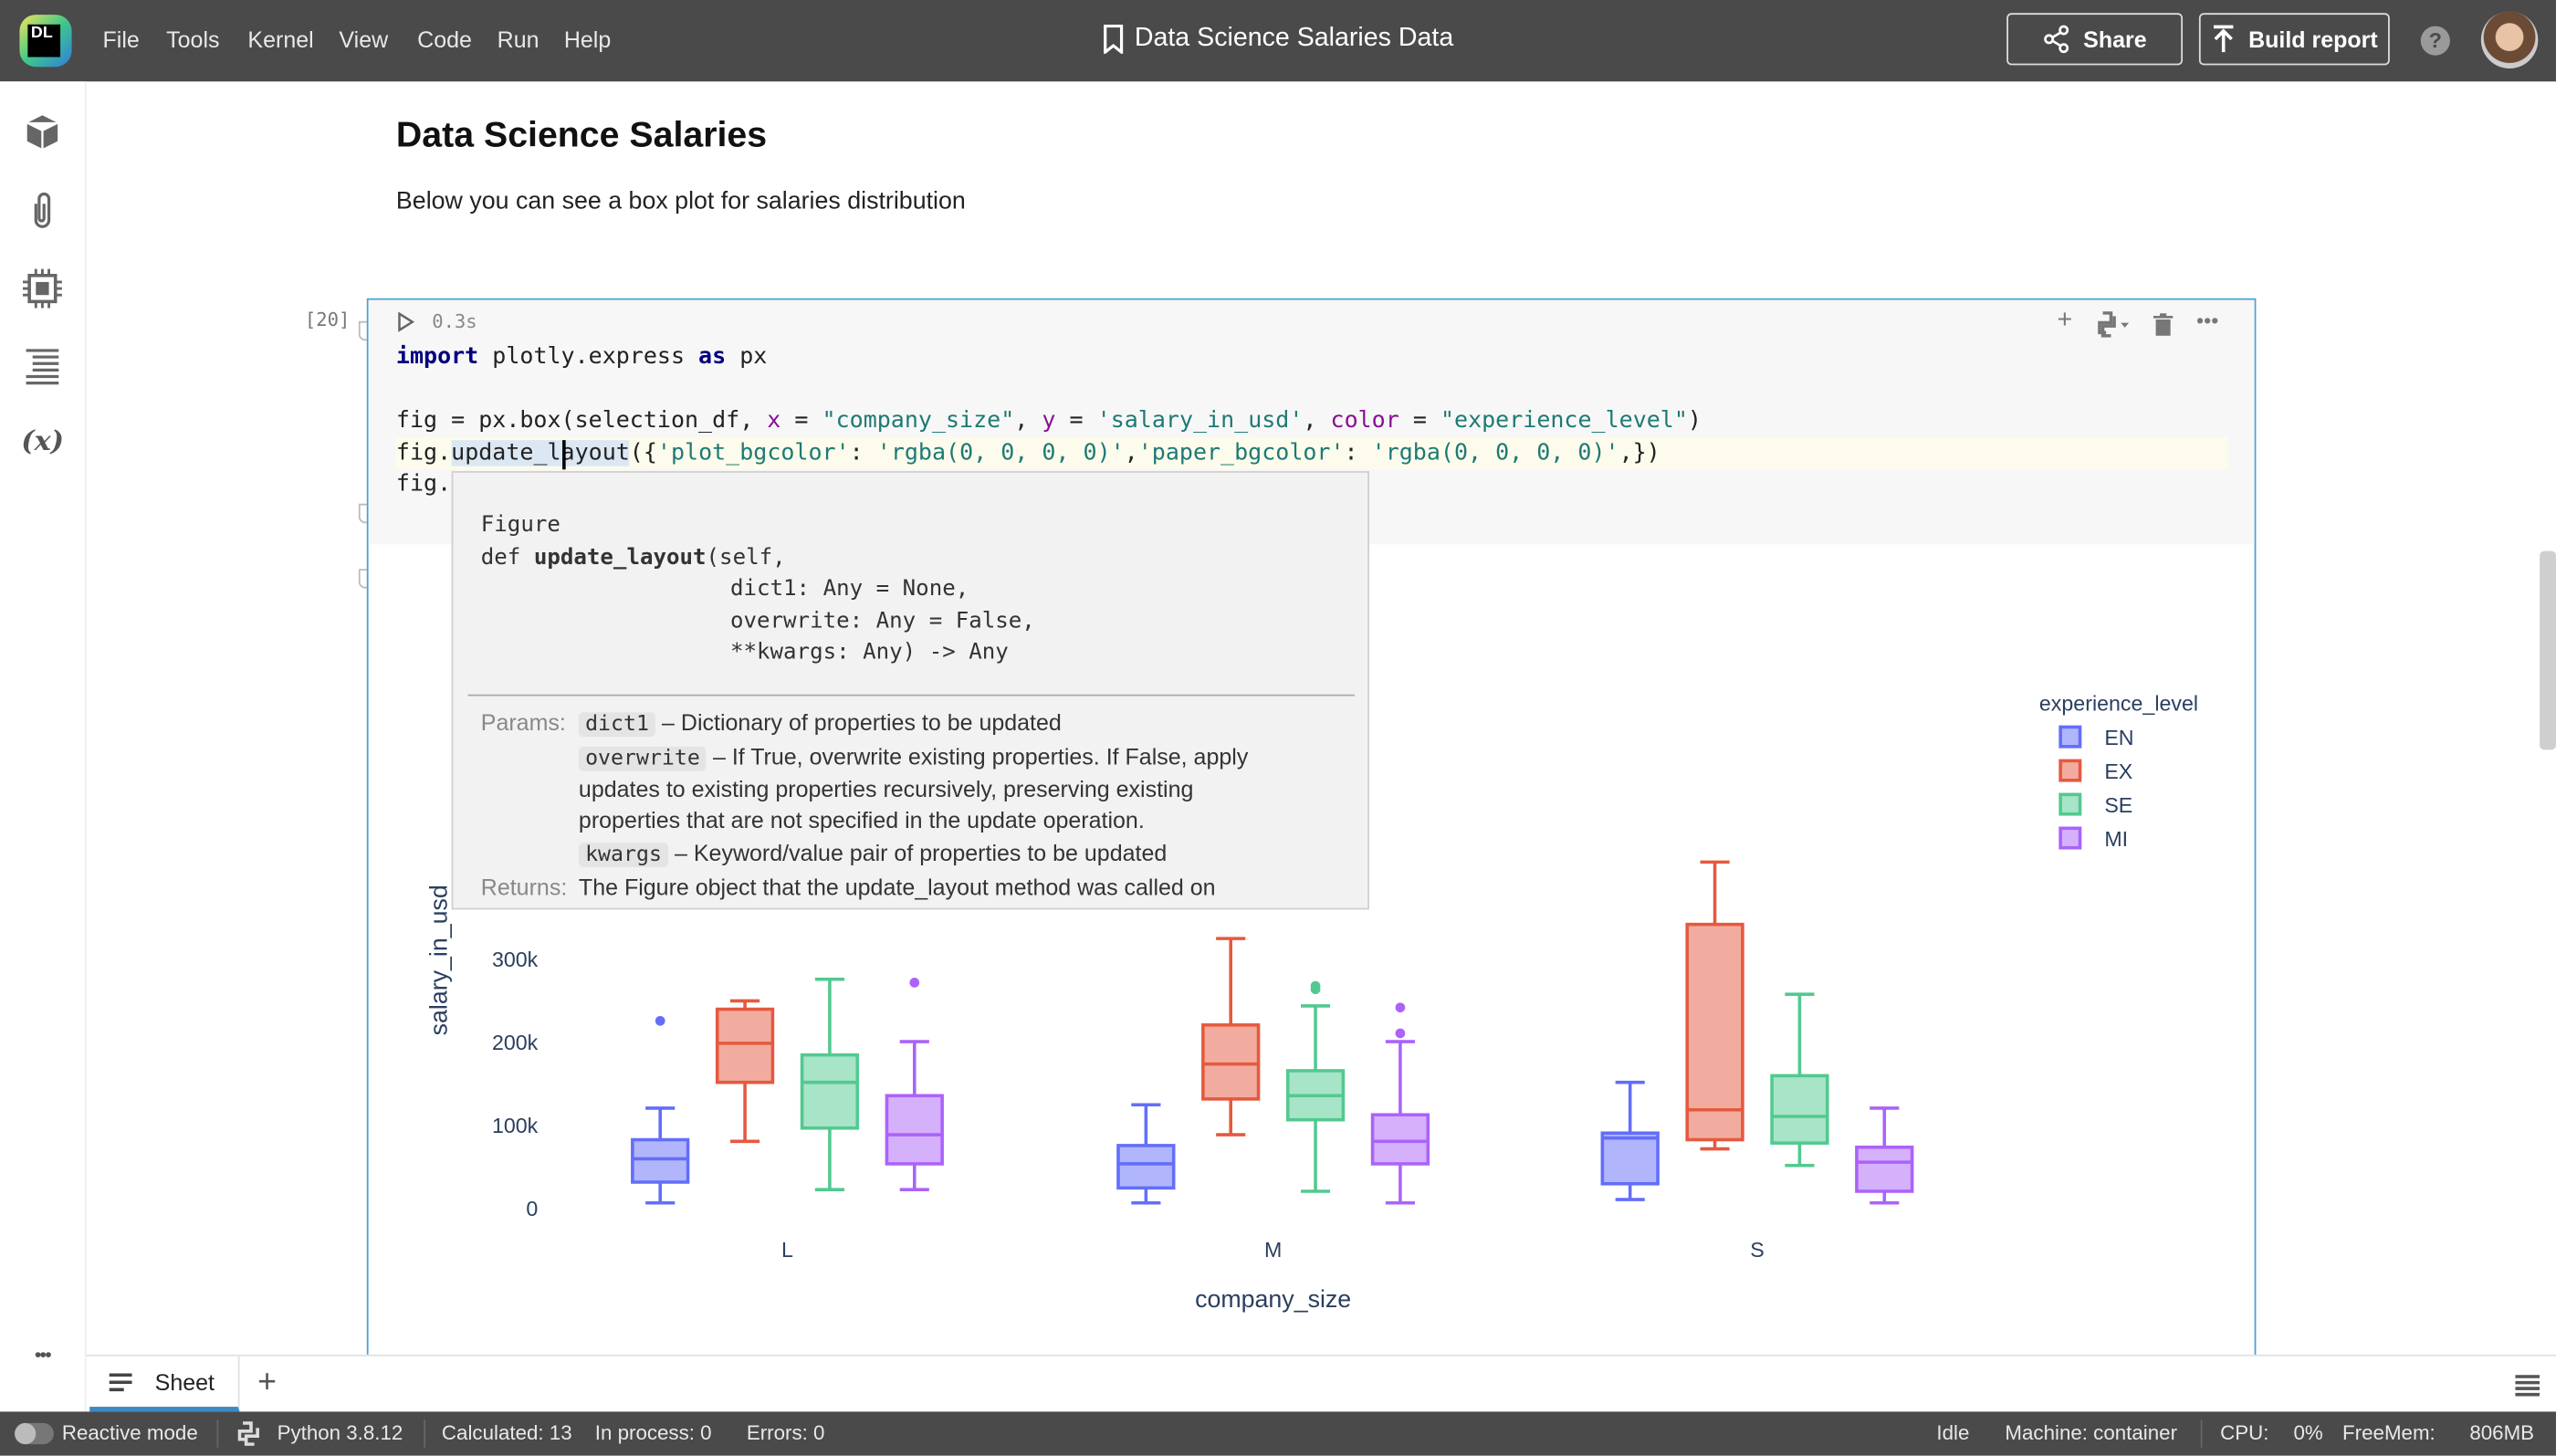 The image size is (2556, 1456). I want to click on share-label: Share, so click(2115, 39).